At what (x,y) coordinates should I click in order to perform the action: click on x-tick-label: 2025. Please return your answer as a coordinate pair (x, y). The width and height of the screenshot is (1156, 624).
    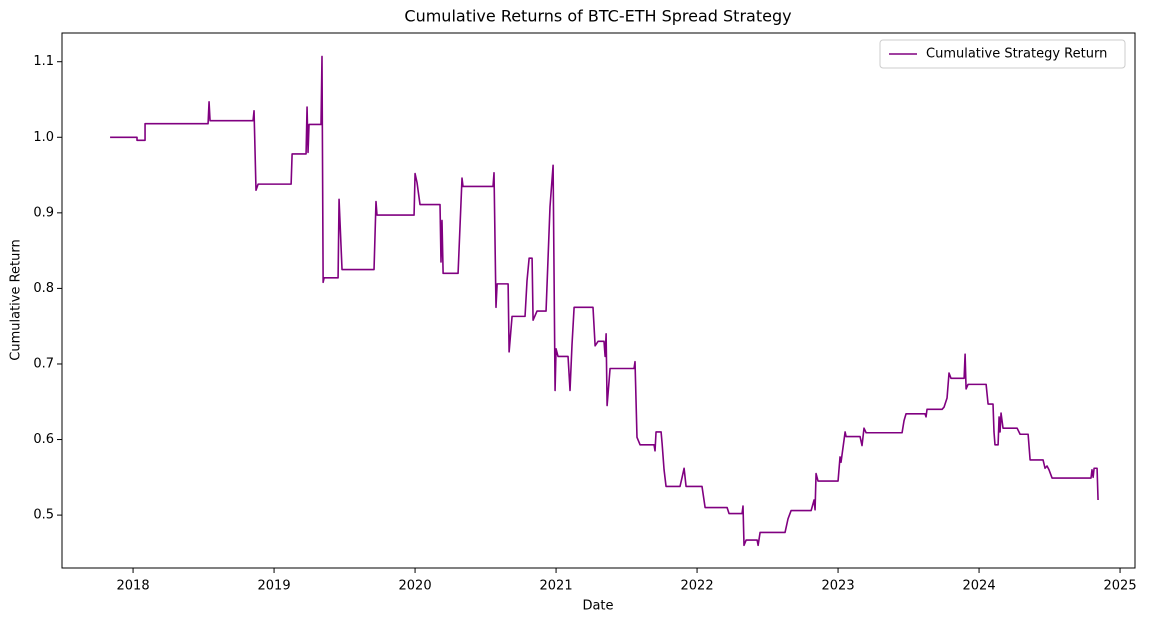
    Looking at the image, I should click on (1120, 586).